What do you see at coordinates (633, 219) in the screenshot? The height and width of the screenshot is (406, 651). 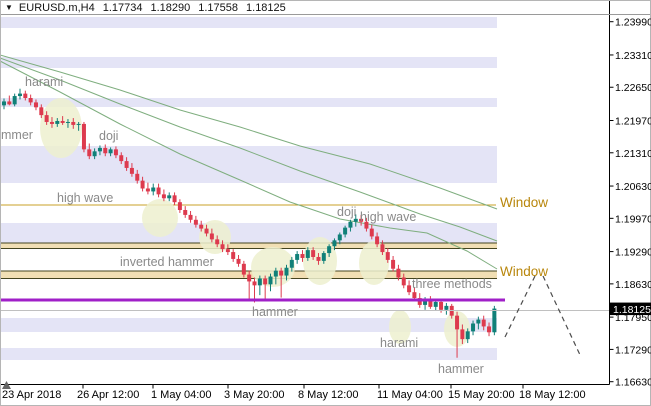 I see `price-tick-label: 1.19970` at bounding box center [633, 219].